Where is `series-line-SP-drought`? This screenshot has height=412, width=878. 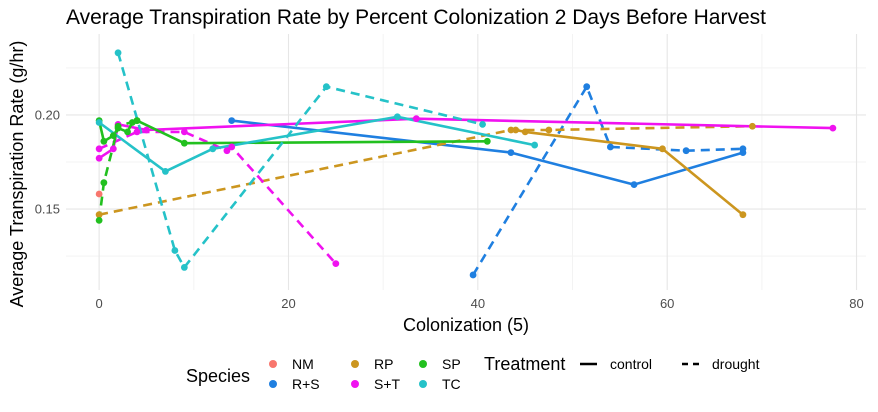
series-line-SP-drought is located at coordinates (117, 170).